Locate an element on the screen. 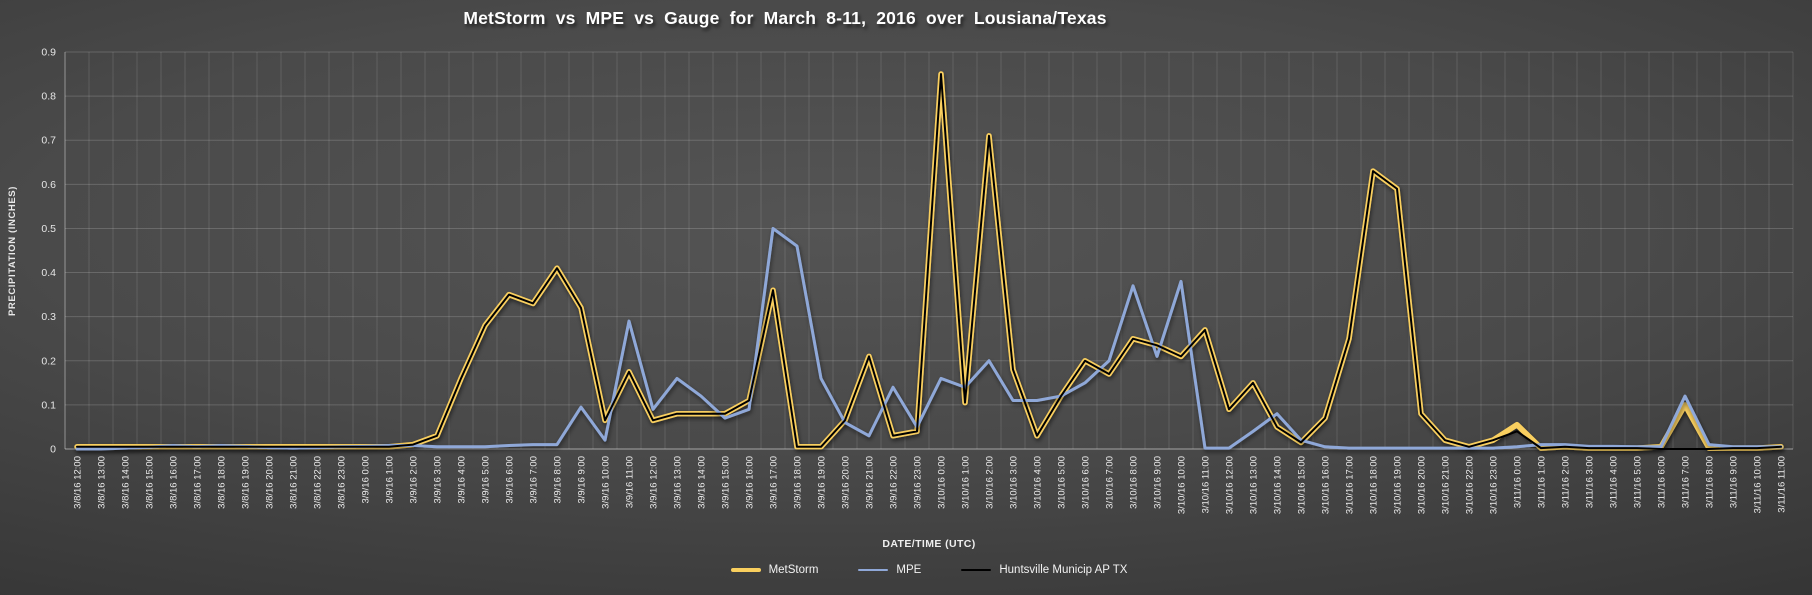 This screenshot has height=595, width=1812. x-tick-label: 3/11/16 6:00 is located at coordinates (1662, 482).